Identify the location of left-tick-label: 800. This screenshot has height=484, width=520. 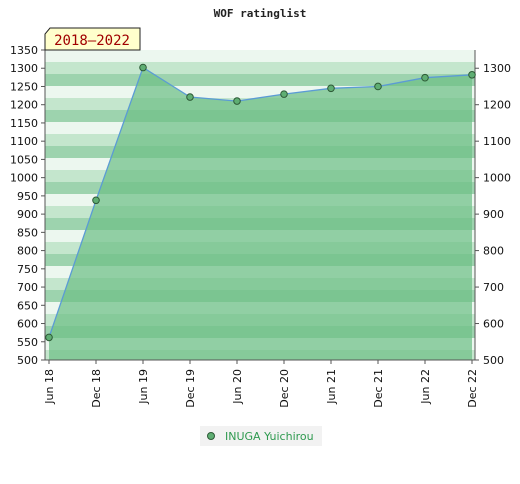
(27, 251).